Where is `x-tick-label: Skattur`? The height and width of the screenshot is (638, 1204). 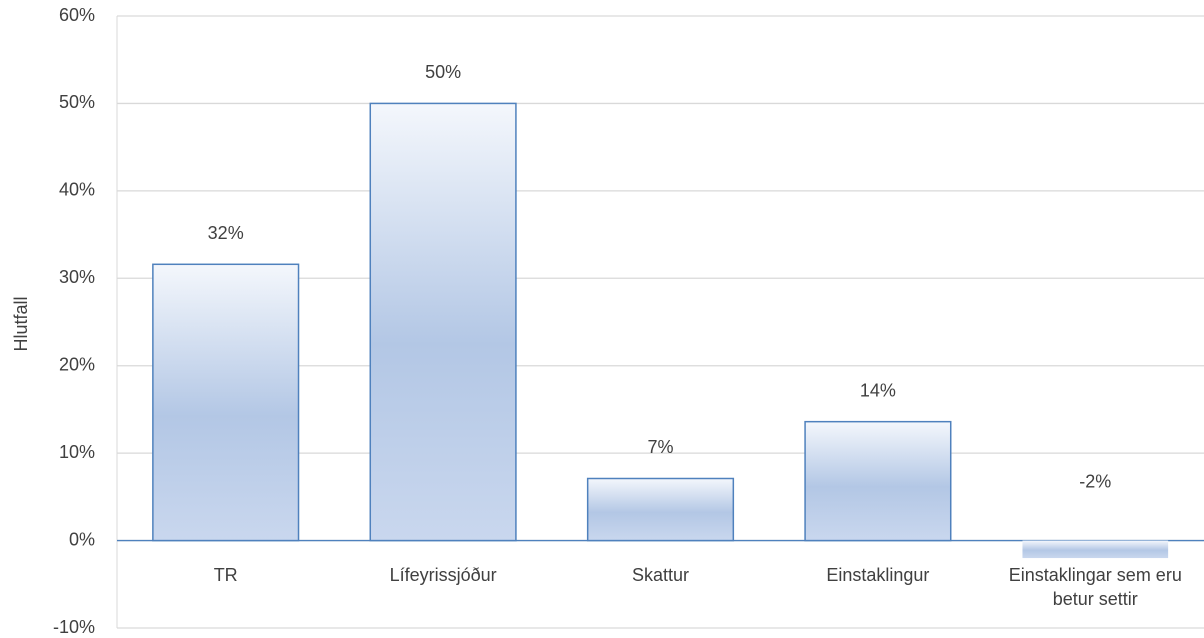 x-tick-label: Skattur is located at coordinates (660, 574).